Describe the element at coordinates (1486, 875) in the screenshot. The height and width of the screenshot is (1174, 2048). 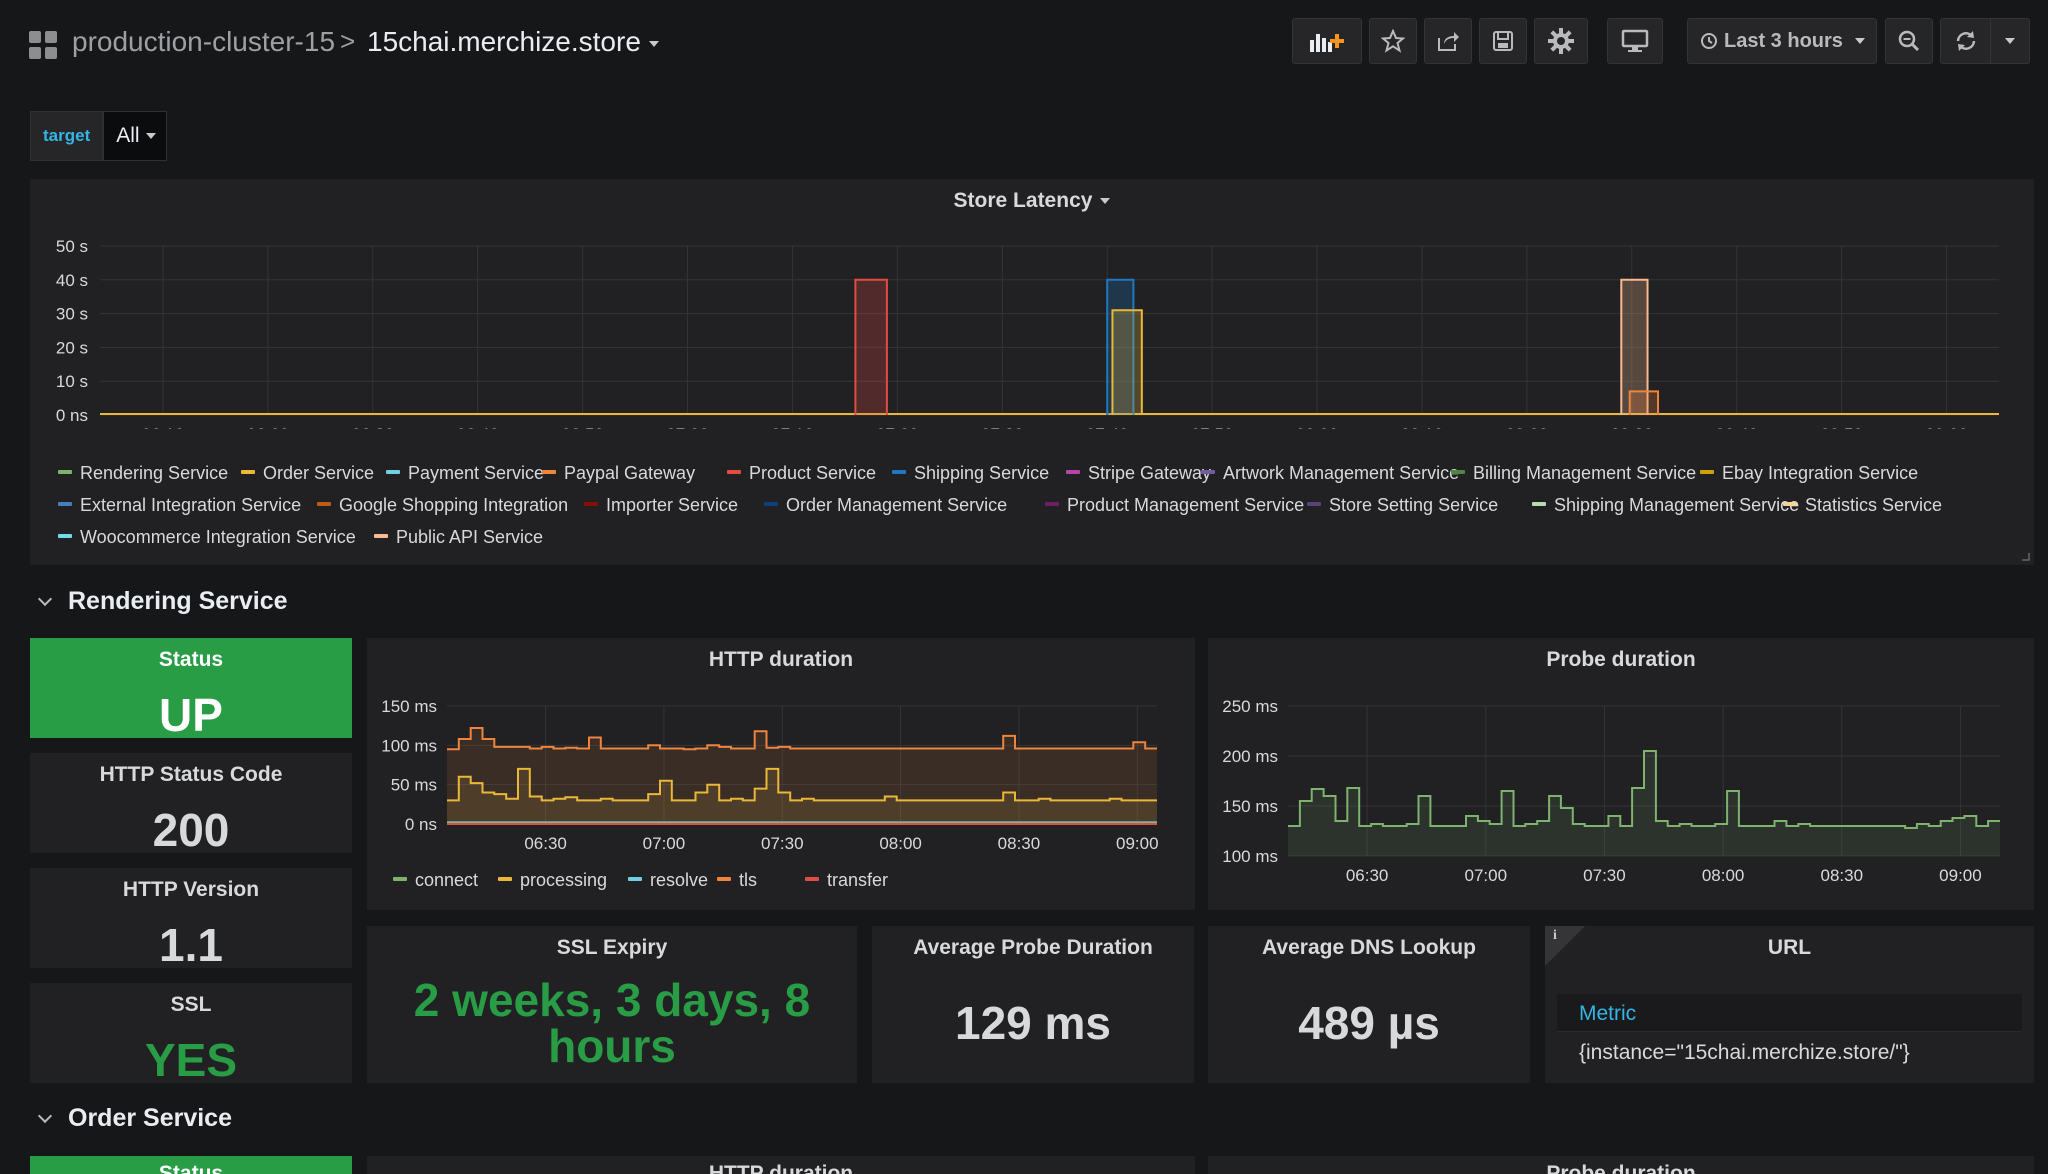
I see `x-tick-label: 07:00` at that location.